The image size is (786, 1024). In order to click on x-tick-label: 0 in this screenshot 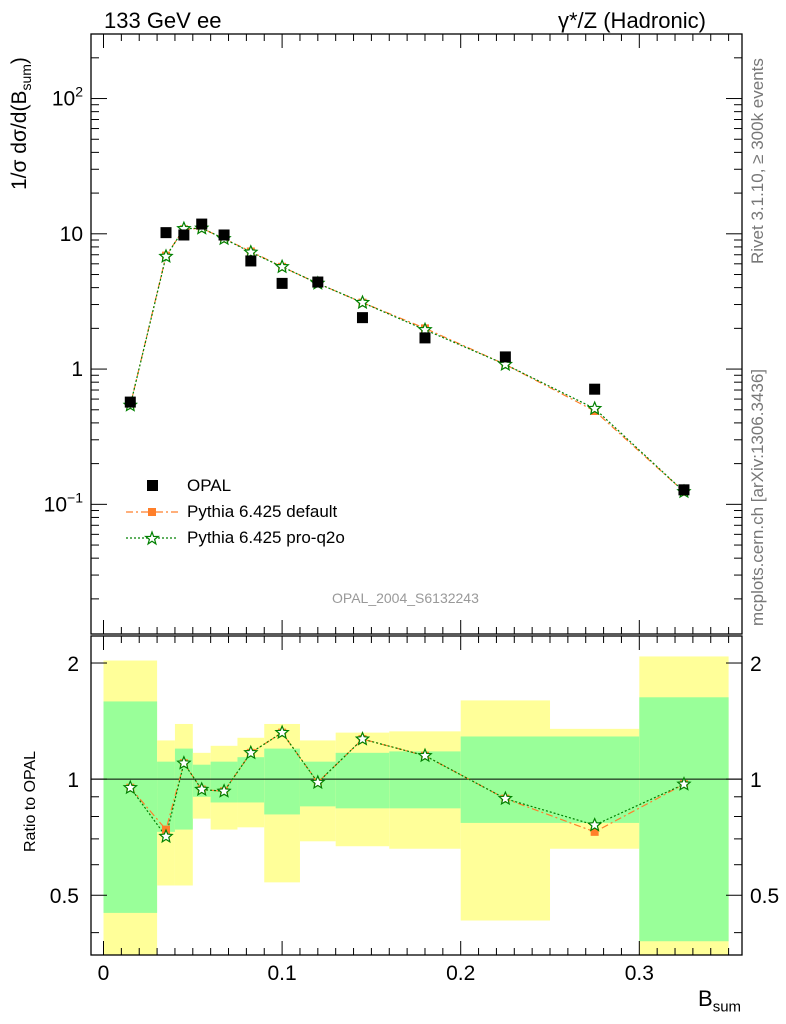, I will do `click(104, 973)`.